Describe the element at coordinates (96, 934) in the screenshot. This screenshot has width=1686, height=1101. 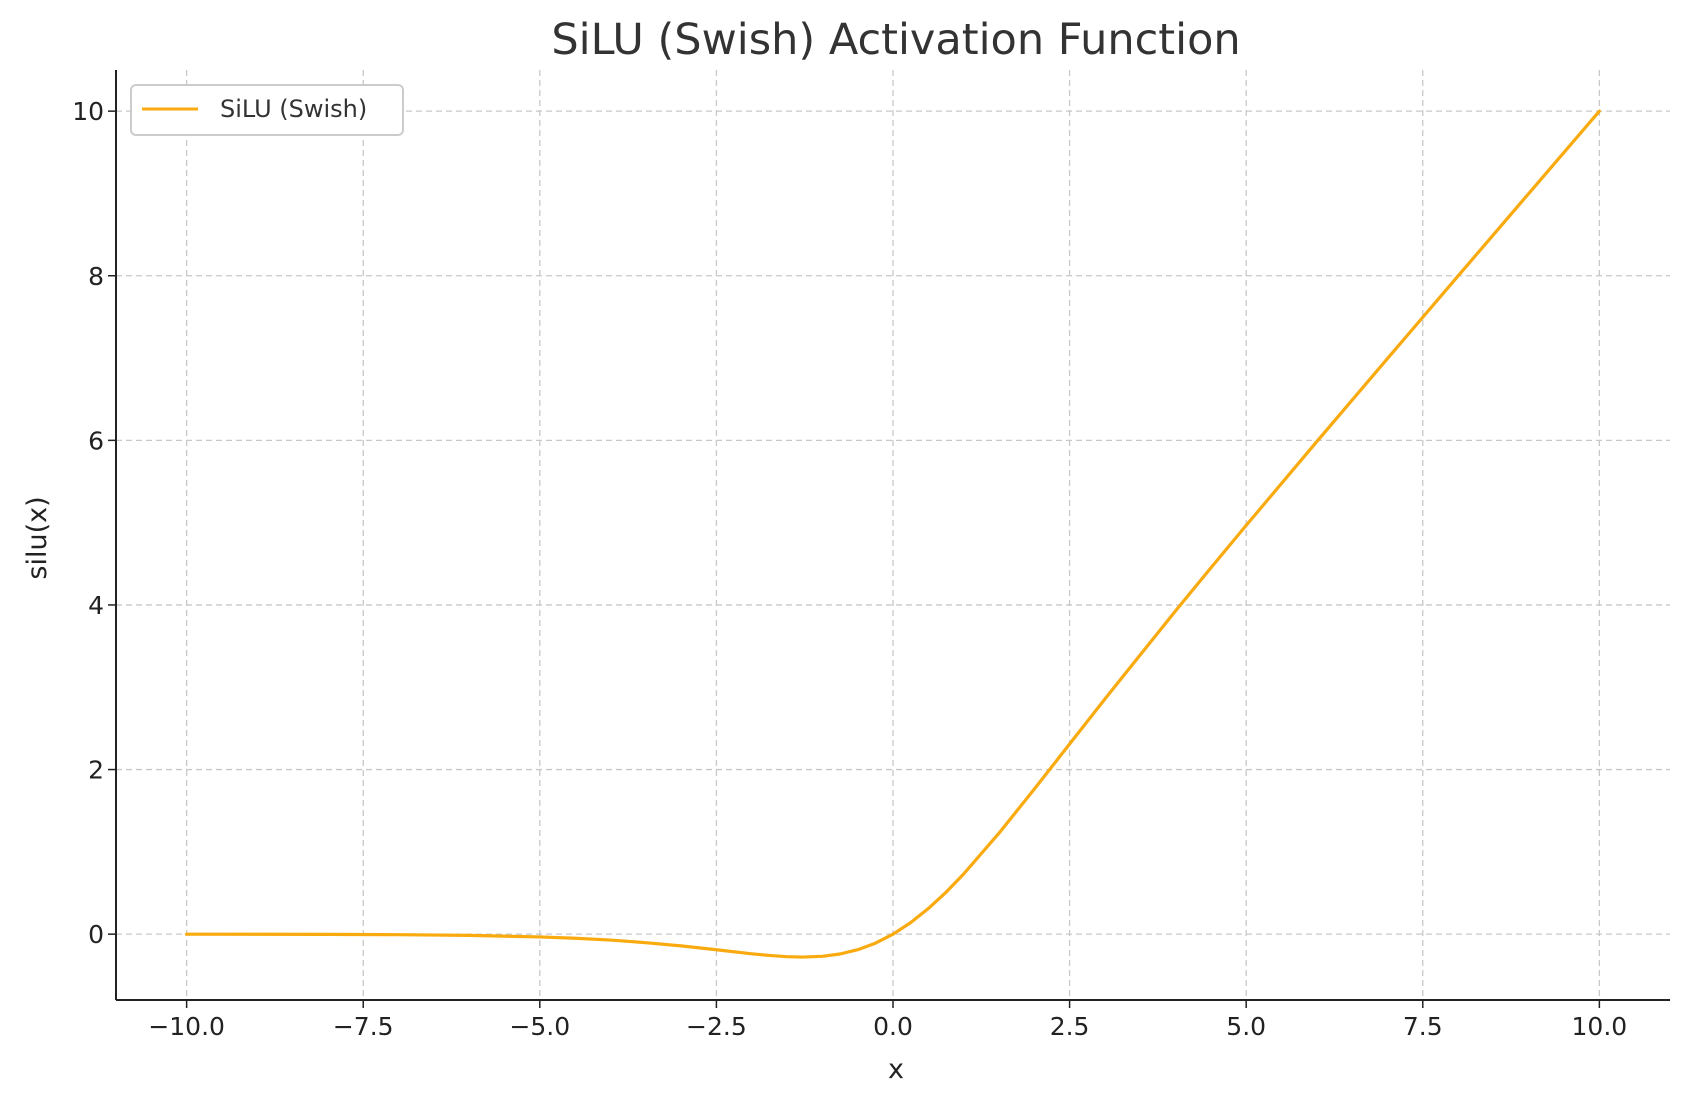
I see `y-tick-label: 0` at that location.